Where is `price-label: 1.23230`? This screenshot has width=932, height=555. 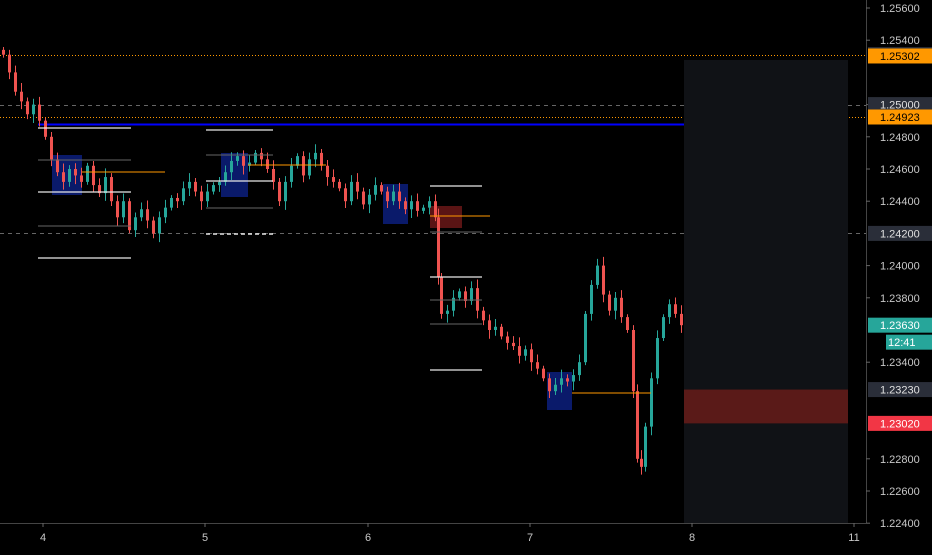
price-label: 1.23230 is located at coordinates (900, 390).